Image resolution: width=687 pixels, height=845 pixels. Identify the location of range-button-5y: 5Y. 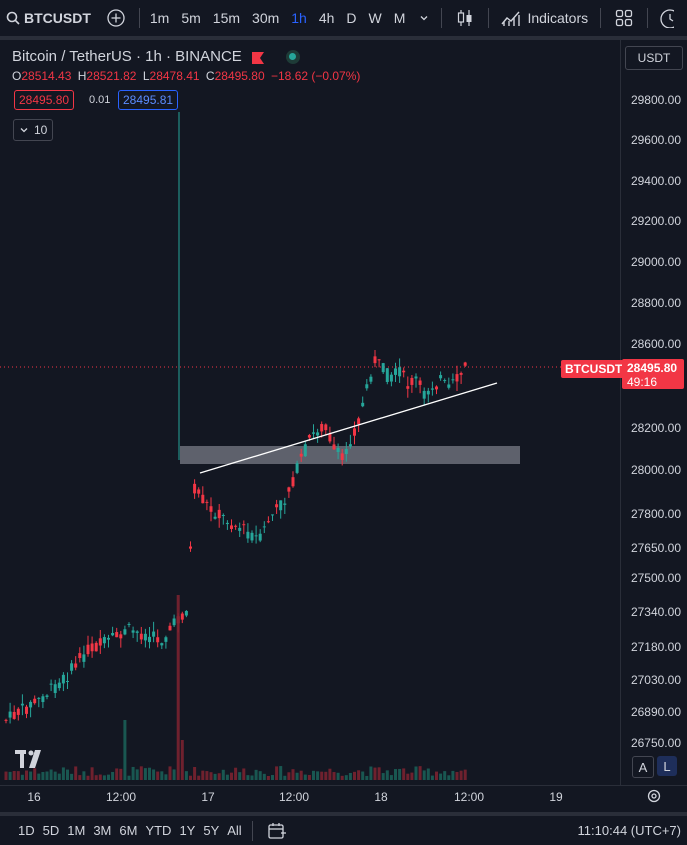
(211, 830).